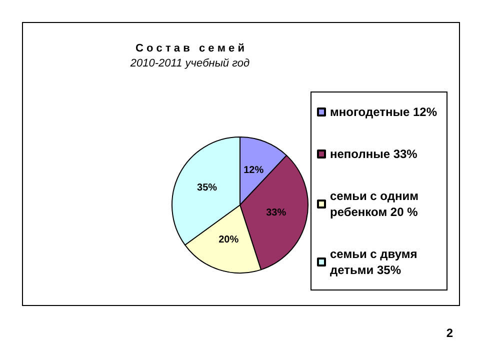 The width and height of the screenshot is (481, 361). What do you see at coordinates (190, 48) in the screenshot?
I see `chart-title: С о с т а в с е м е й` at bounding box center [190, 48].